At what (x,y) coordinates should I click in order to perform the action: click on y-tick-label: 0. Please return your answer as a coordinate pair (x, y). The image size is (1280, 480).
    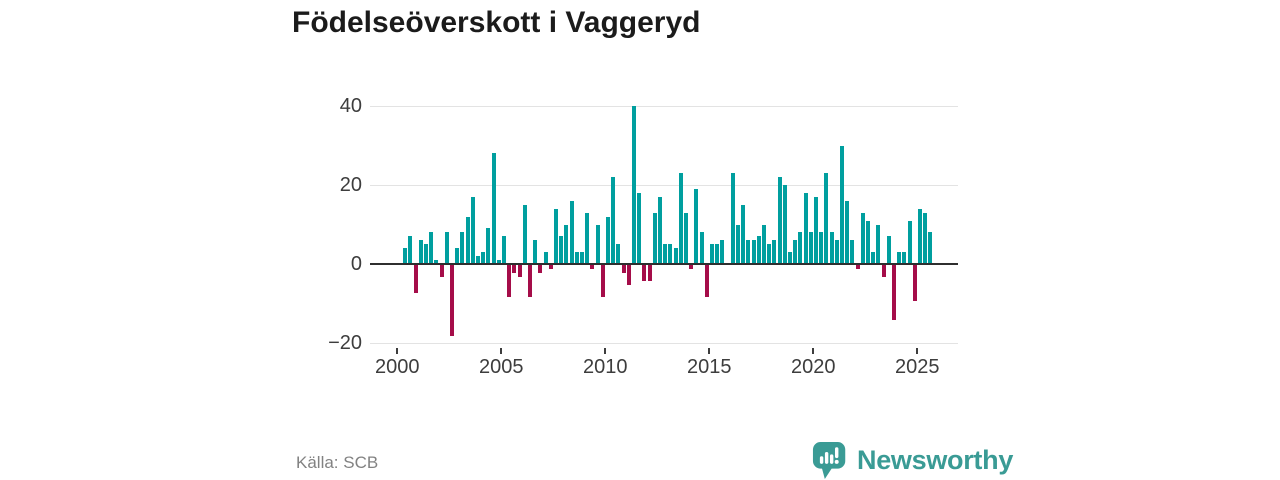
    Looking at the image, I should click on (356, 264).